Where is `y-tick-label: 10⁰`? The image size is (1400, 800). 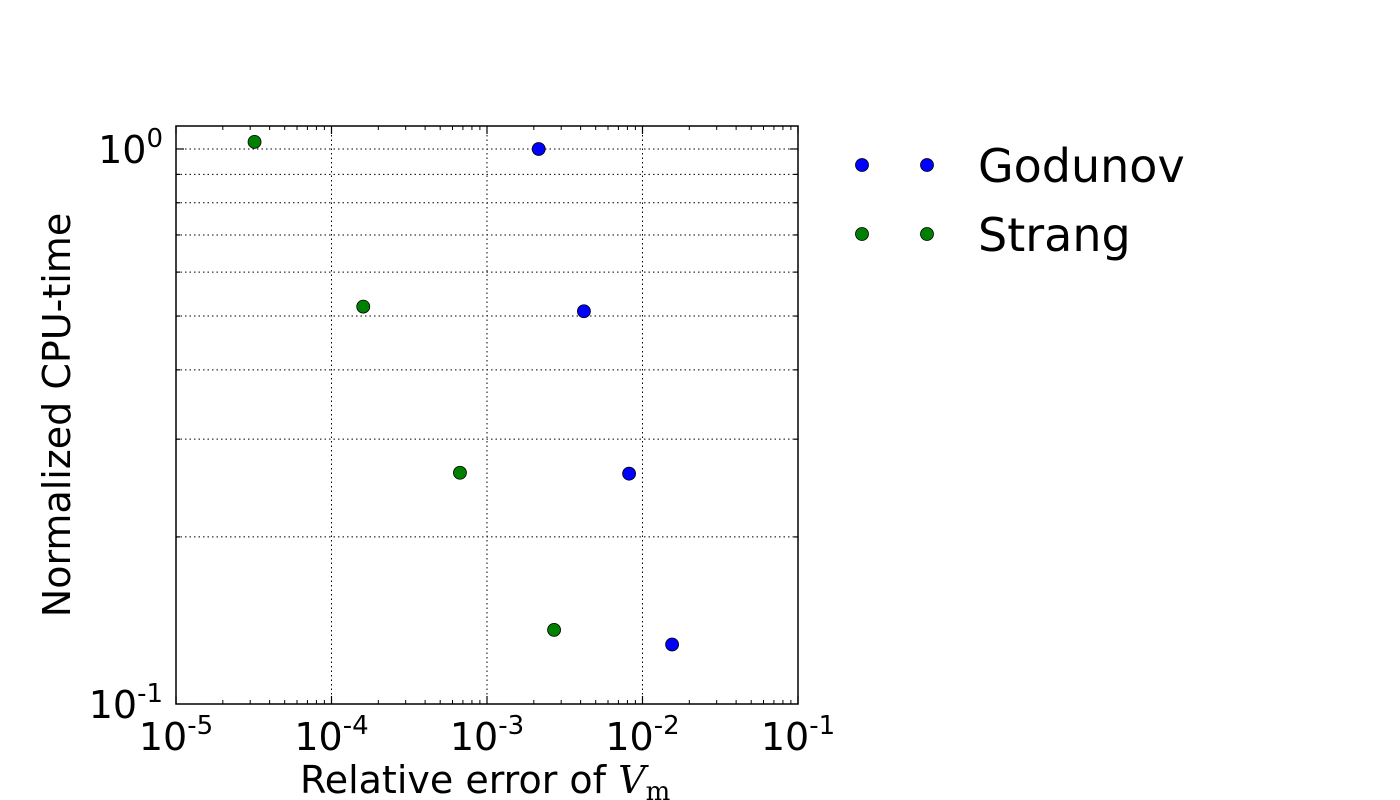
y-tick-label: 10⁰ is located at coordinates (130, 148).